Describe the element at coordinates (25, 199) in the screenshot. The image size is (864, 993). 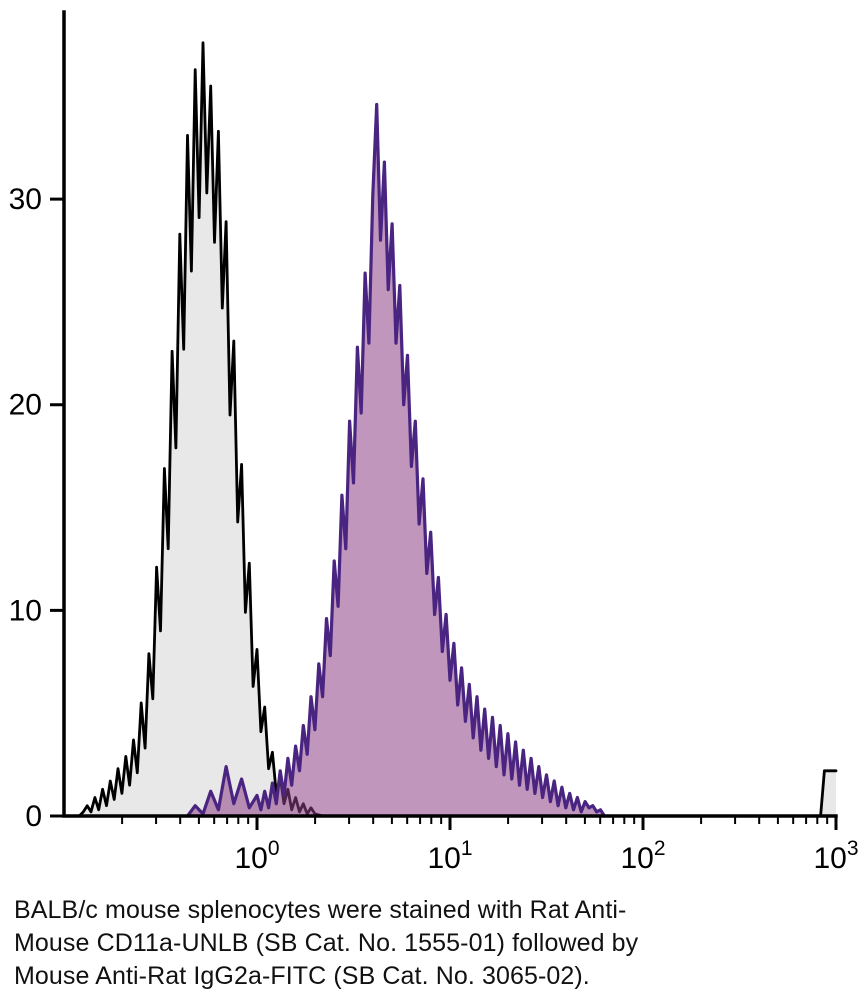
I see `y-tick-label: 30` at that location.